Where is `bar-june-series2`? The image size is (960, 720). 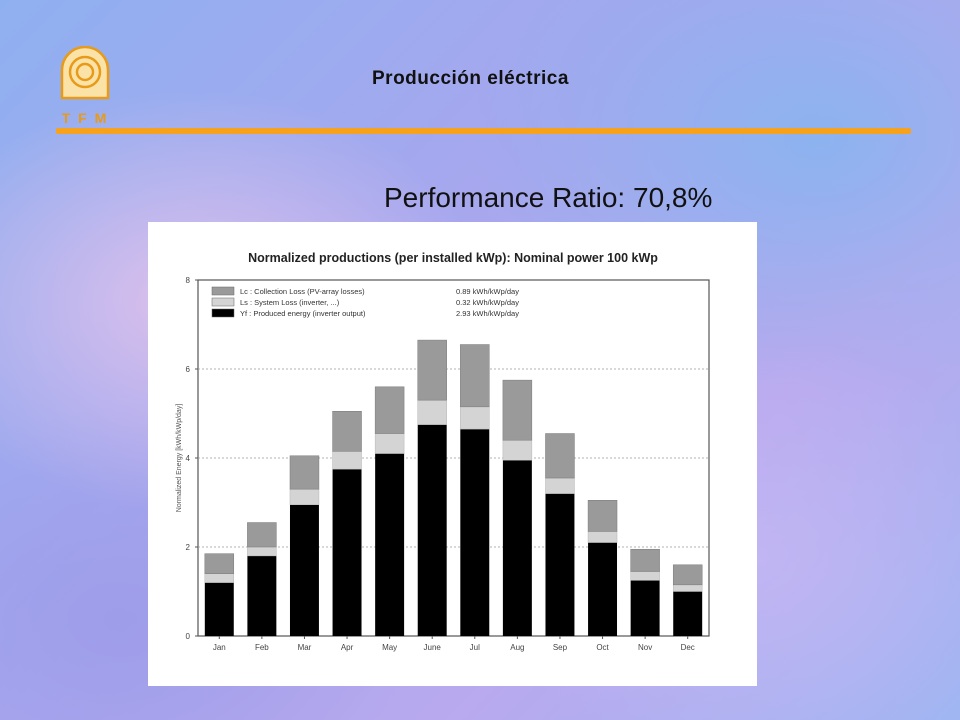 bar-june-series2 is located at coordinates (432, 370).